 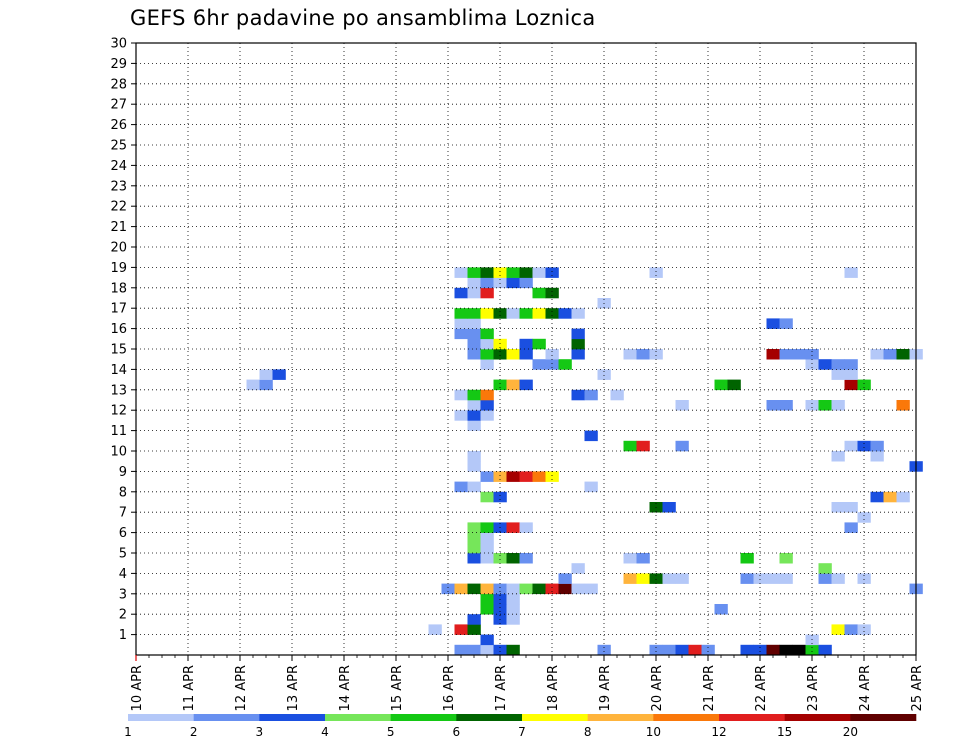 I want to click on y-tick-label: 6, so click(x=123, y=533).